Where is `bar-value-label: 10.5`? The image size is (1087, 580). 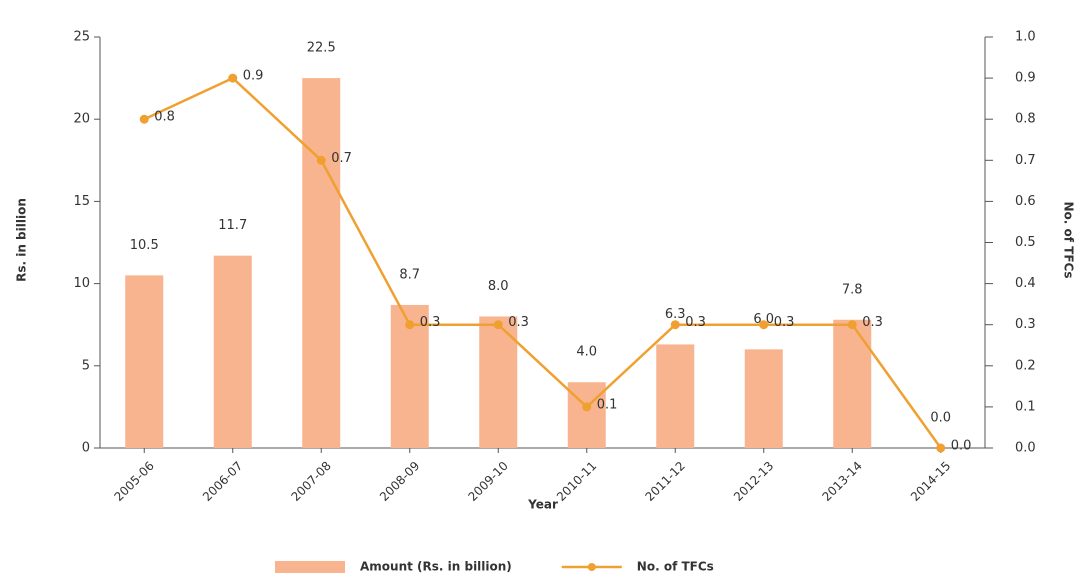 bar-value-label: 10.5 is located at coordinates (144, 245).